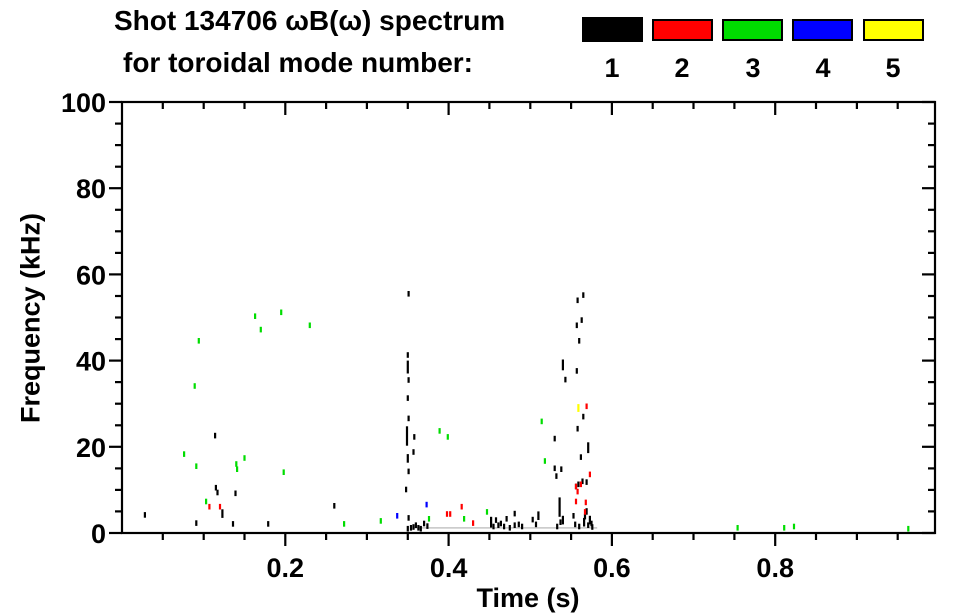  What do you see at coordinates (298, 62) in the screenshot?
I see `chart-subtitle: for toroidal mode number:` at bounding box center [298, 62].